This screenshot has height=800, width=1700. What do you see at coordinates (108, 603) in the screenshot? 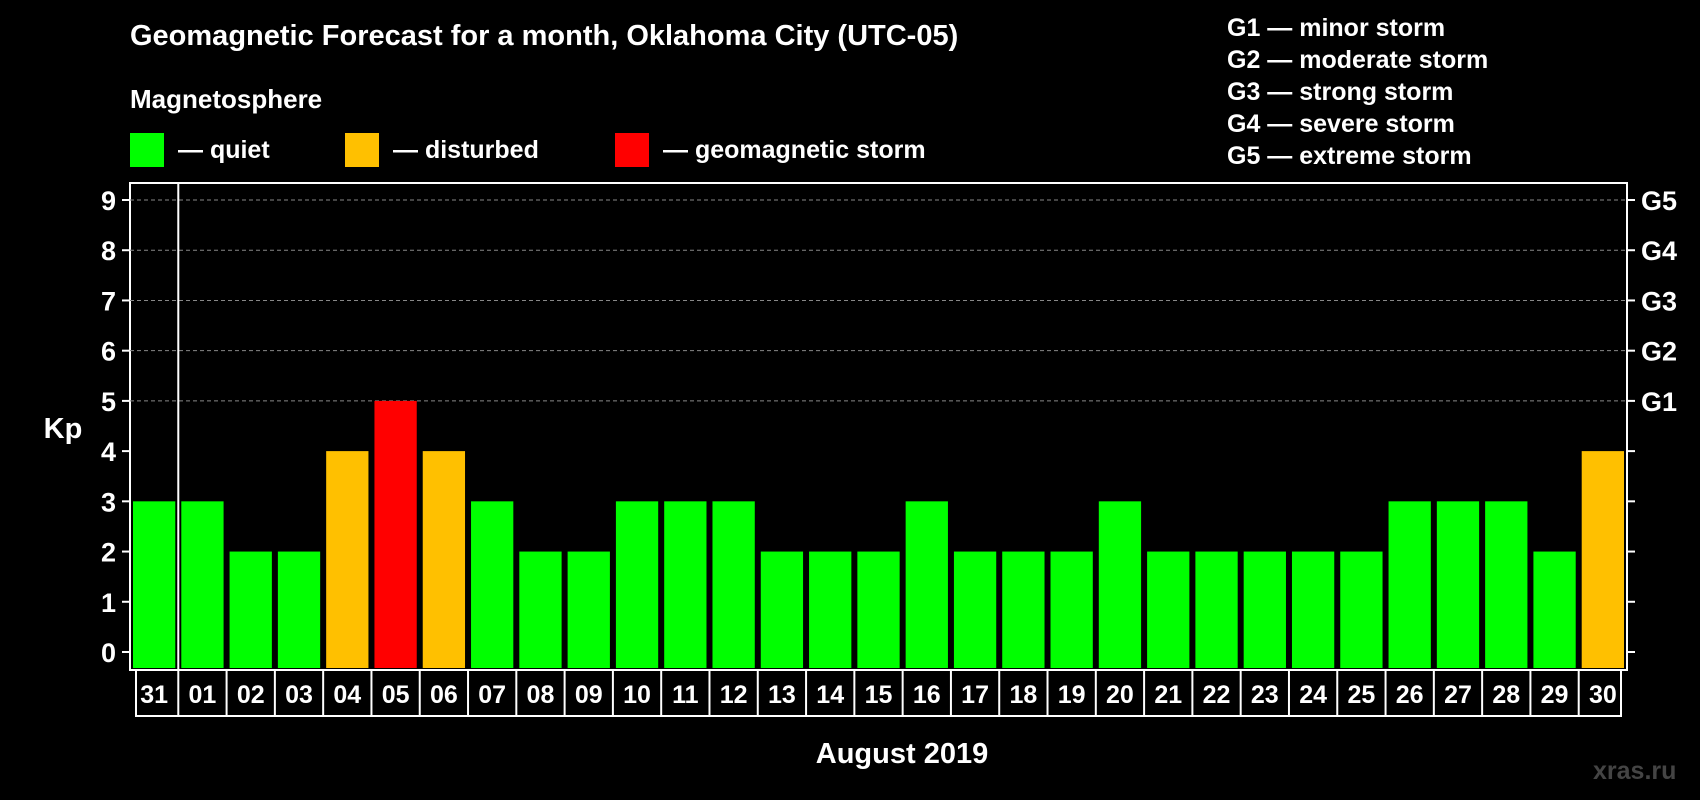
I see `y-tick-label-1: 1` at bounding box center [108, 603].